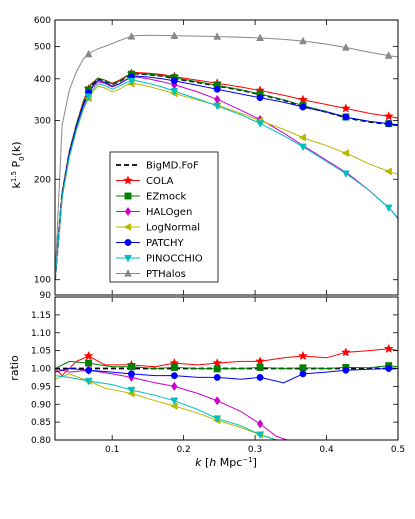 The height and width of the screenshot is (519, 415). Describe the element at coordinates (128, 180) in the screenshot. I see `legend-marker-cola` at that location.